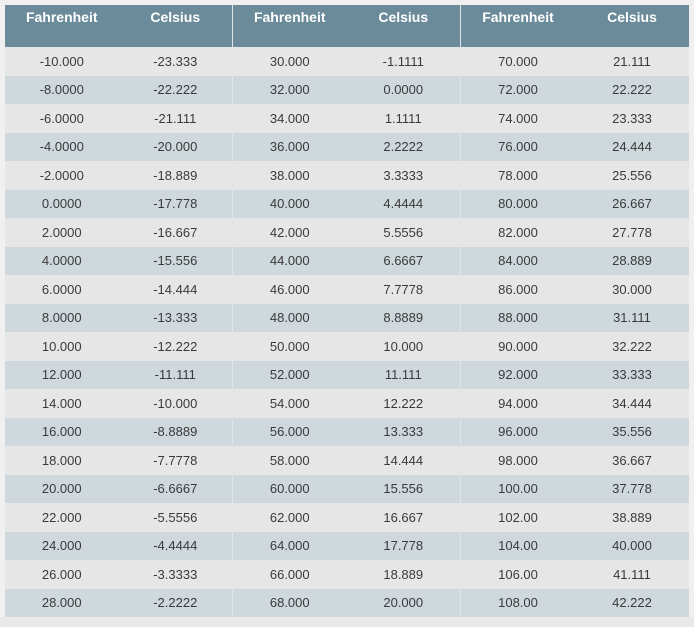 The image size is (694, 627). What do you see at coordinates (346, 317) in the screenshot?
I see `table-row: 48.000 8.8889` at bounding box center [346, 317].